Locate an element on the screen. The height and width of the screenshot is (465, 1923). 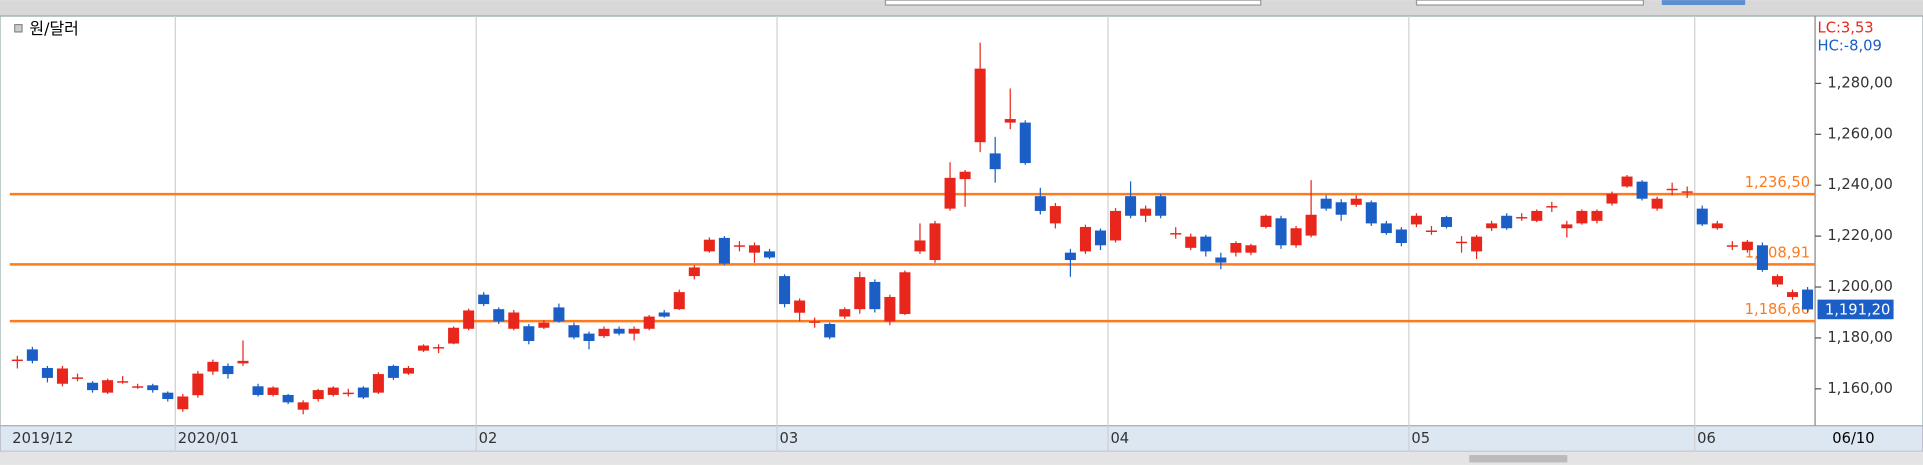
x-axis-band is located at coordinates (961, 439).